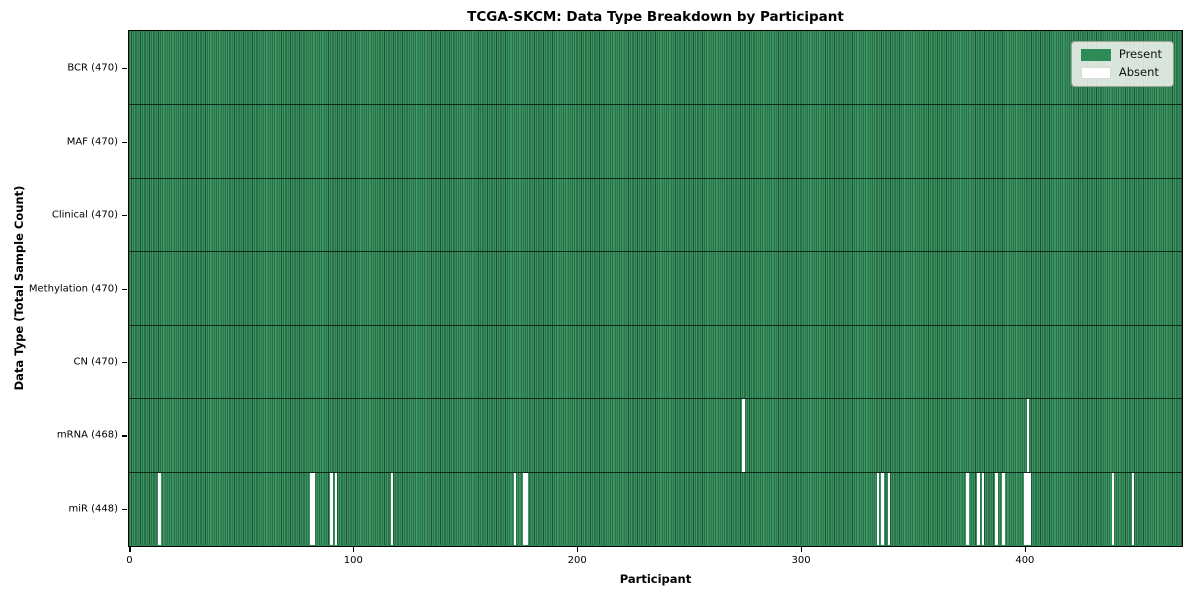 Image resolution: width=1200 pixels, height=600 pixels. I want to click on heatmap-row-methylation, so click(655, 288).